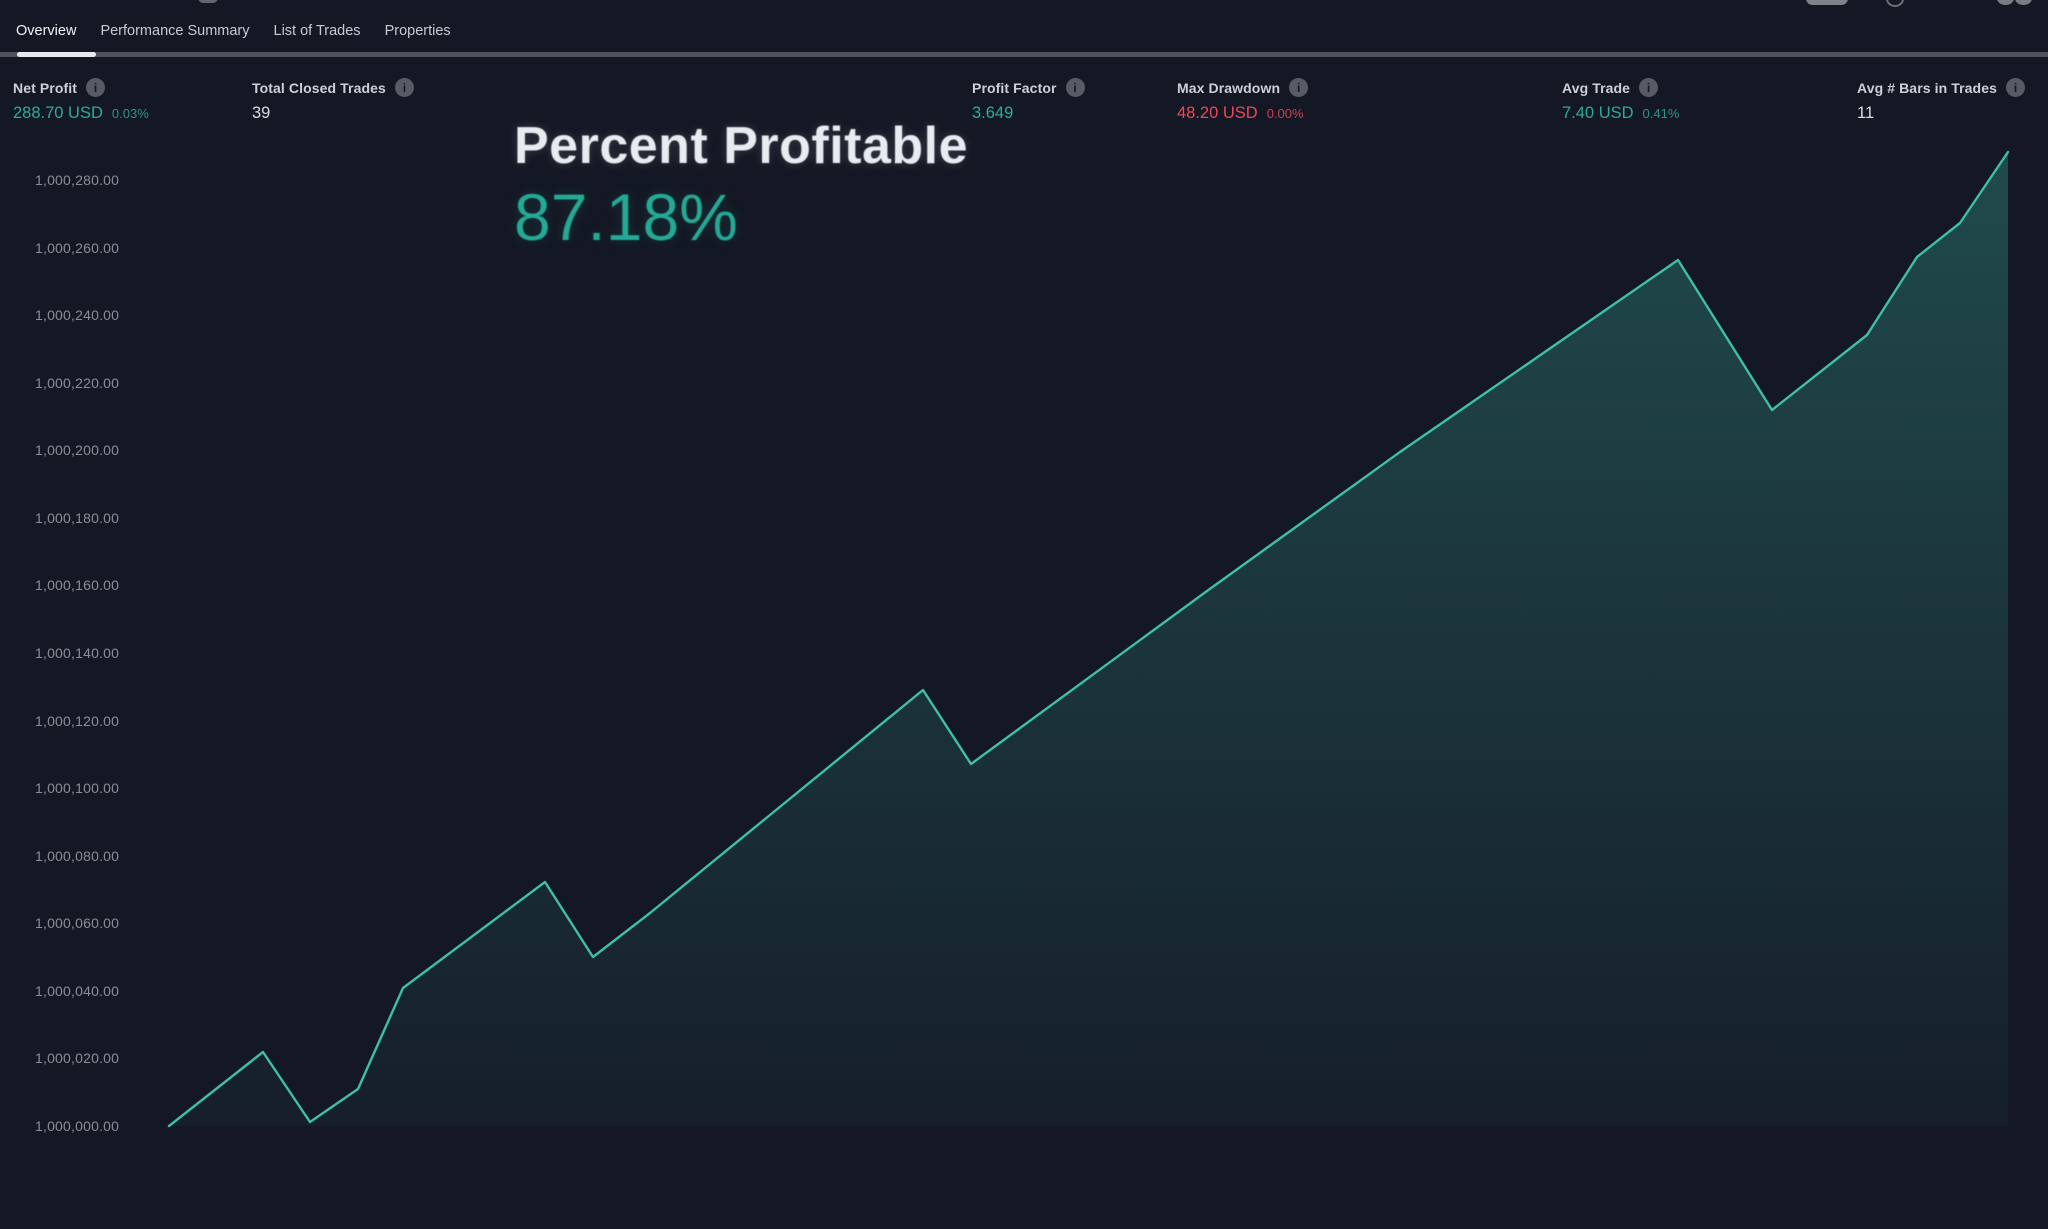 This screenshot has width=2048, height=1229. Describe the element at coordinates (1620, 100) in the screenshot. I see `stat-avg-trade: Avg Trade i 7.40 USD 0.41%` at that location.